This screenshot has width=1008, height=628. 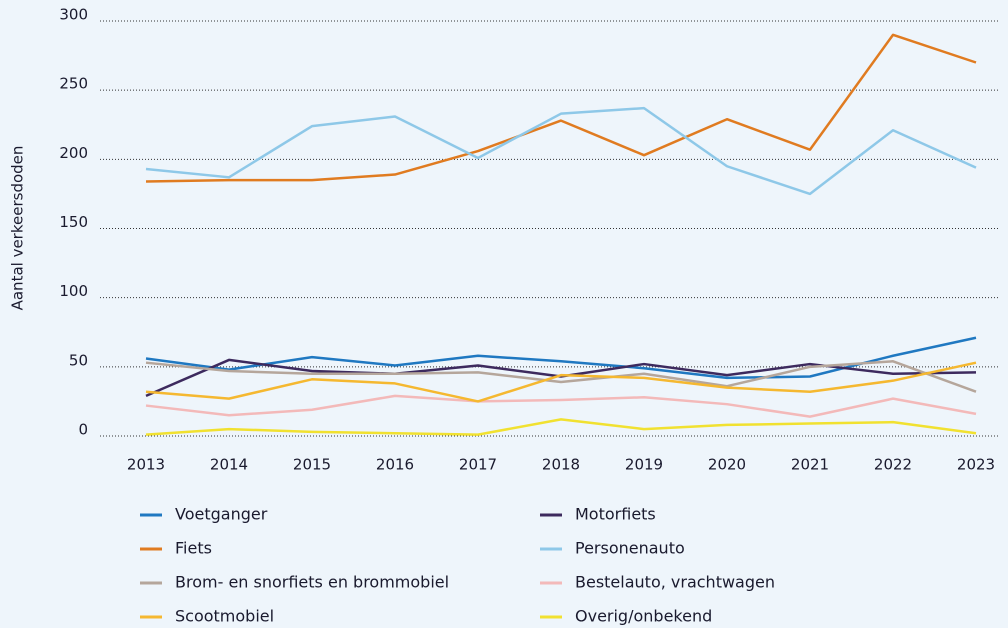 I want to click on x-tick-label: 2018, so click(x=561, y=465).